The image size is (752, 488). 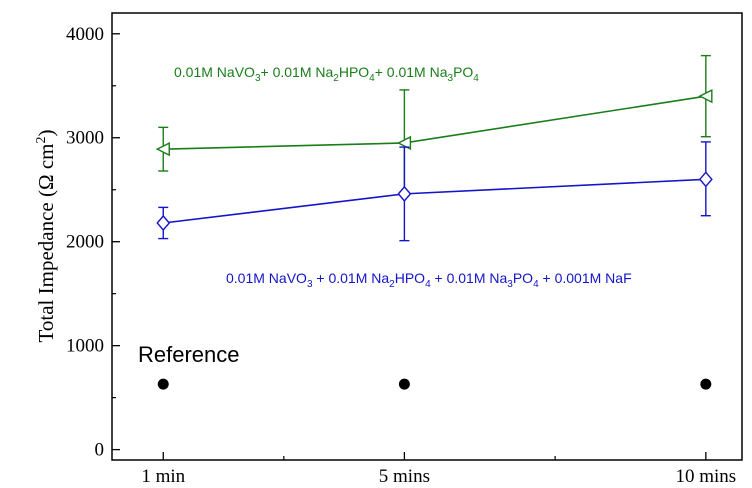 What do you see at coordinates (41, 140) in the screenshot?
I see `y-axis-title-superscript: 2` at bounding box center [41, 140].